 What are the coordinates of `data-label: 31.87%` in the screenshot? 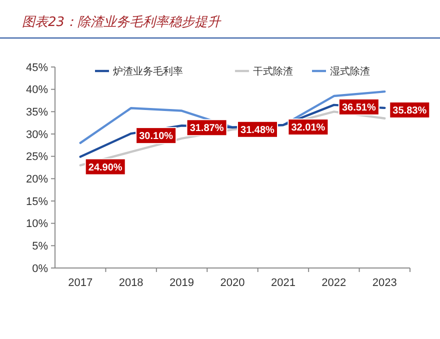 It's located at (207, 128).